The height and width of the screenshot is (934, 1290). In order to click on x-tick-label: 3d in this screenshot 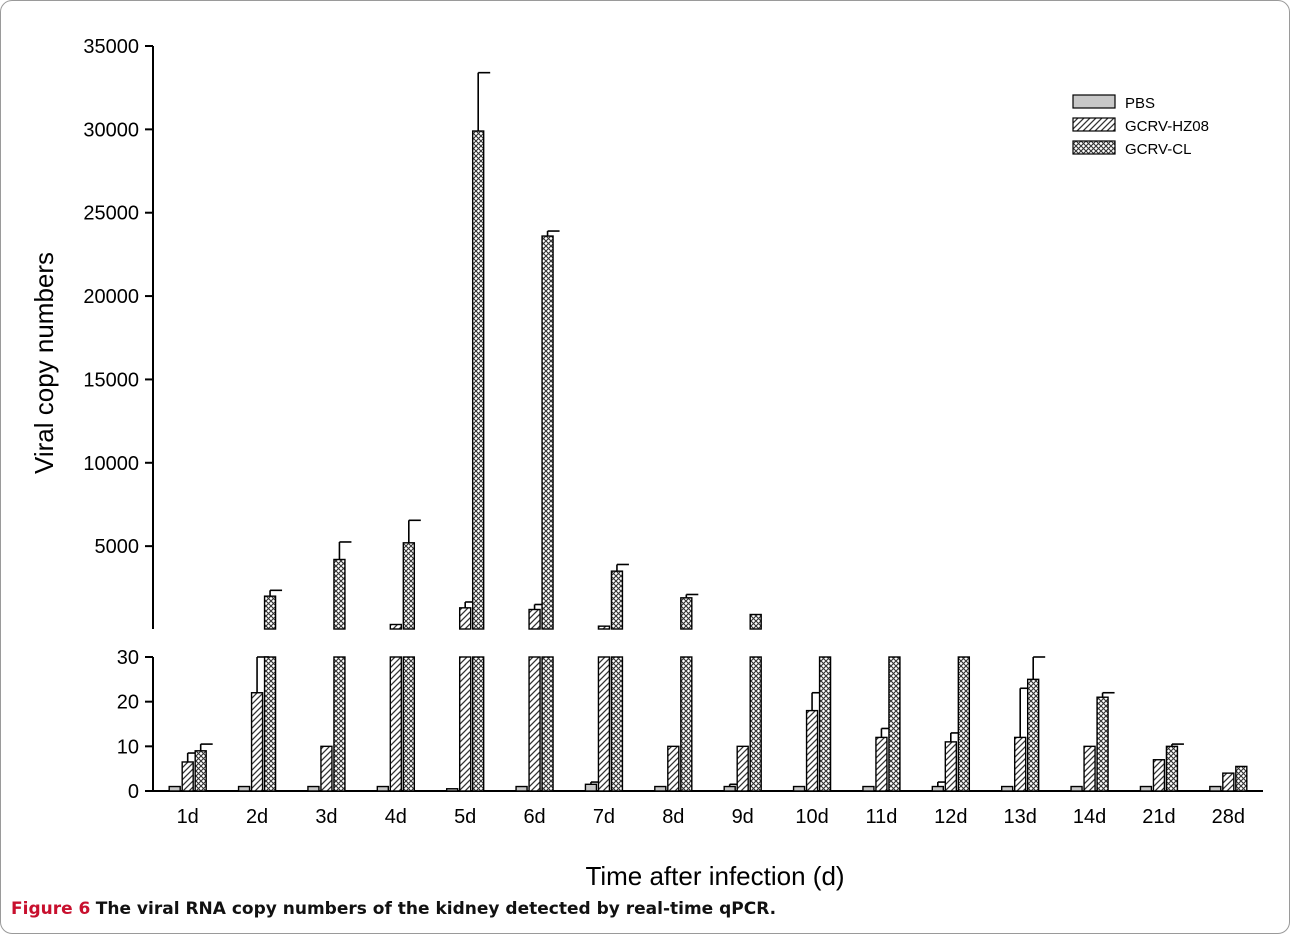, I will do `click(326, 817)`.